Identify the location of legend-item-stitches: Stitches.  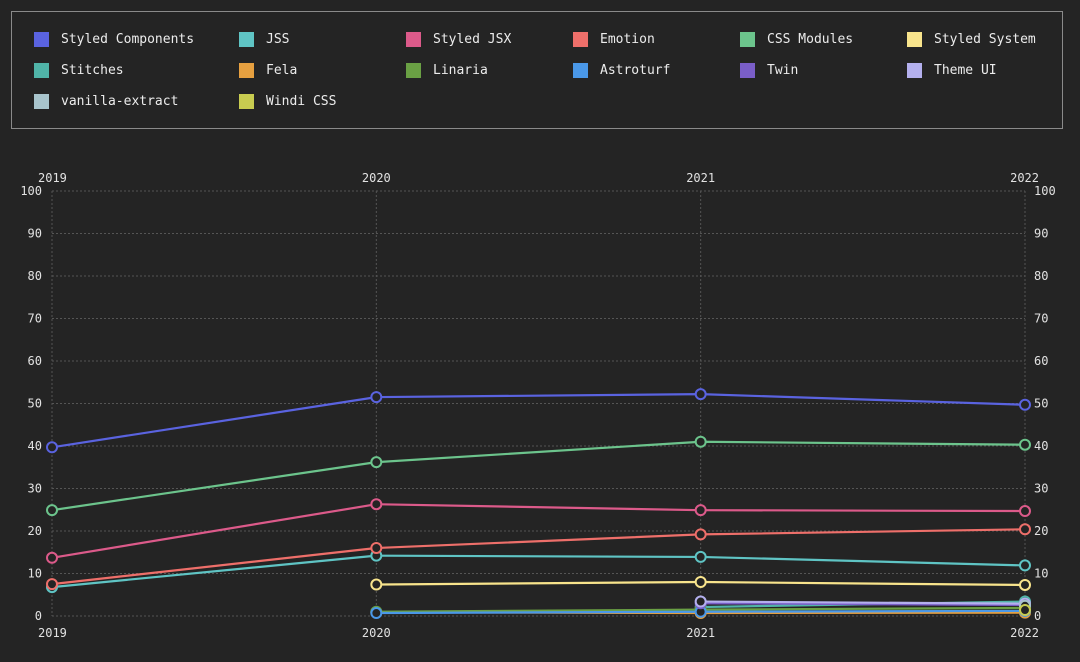
(79, 70).